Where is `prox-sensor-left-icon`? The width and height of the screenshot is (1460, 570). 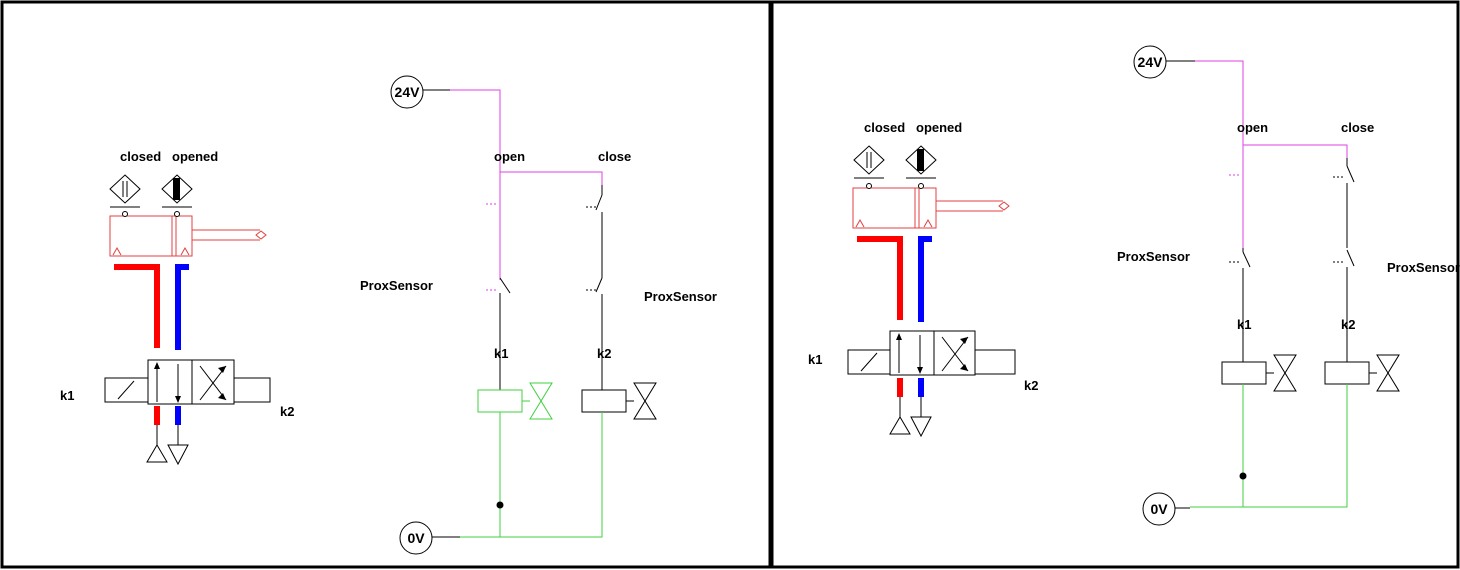 prox-sensor-left-icon is located at coordinates (1246, 259).